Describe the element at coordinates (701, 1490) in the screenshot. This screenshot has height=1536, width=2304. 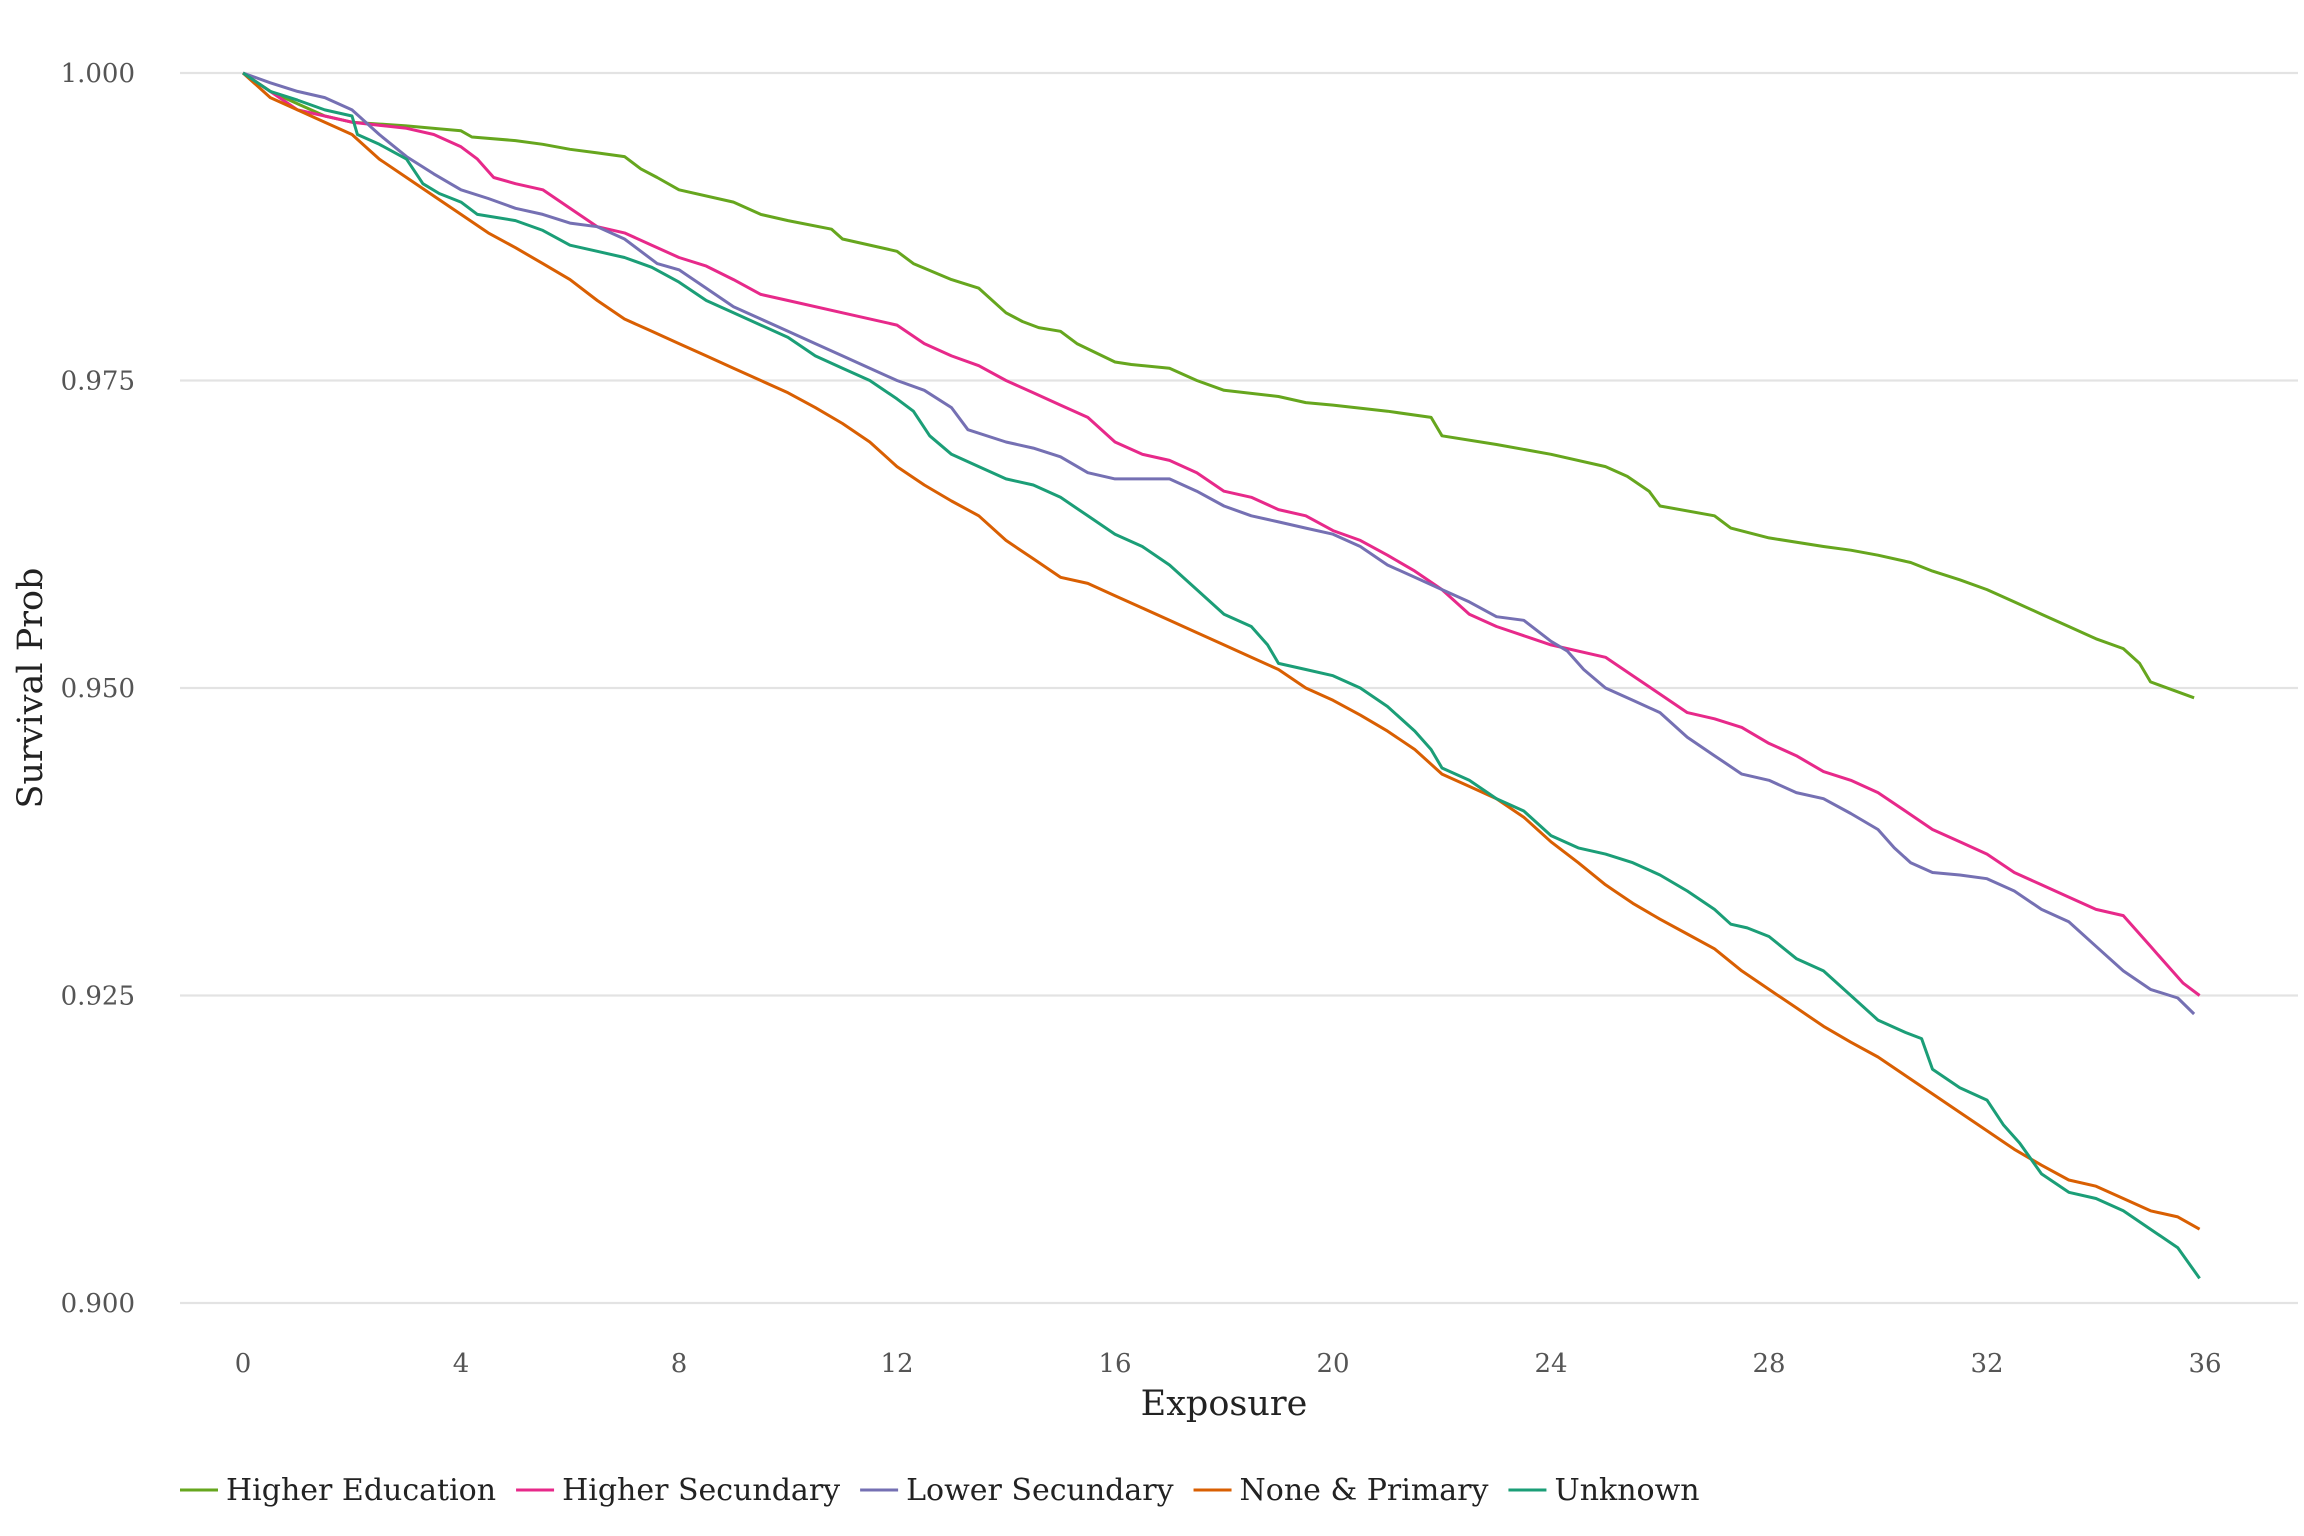
I see `legend-label: Higher Secundary` at that location.